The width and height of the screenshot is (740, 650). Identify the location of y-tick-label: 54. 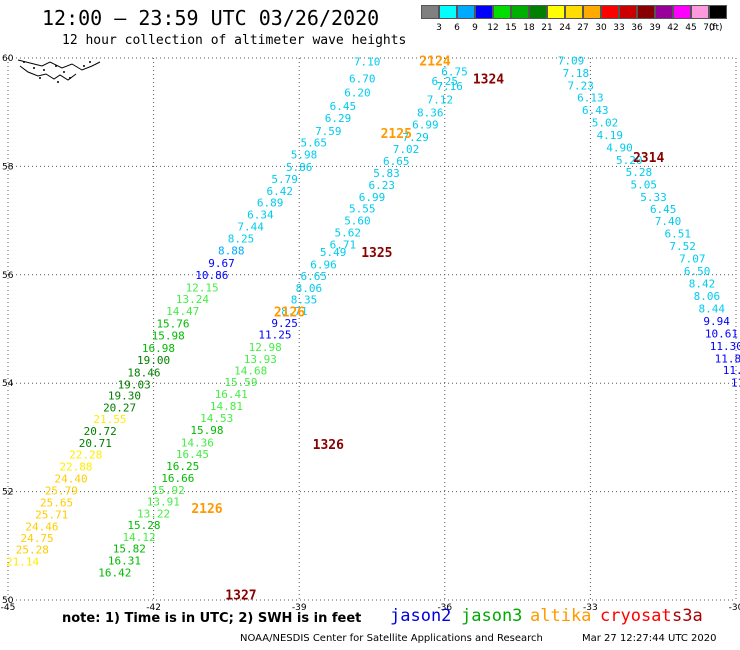
(8, 384).